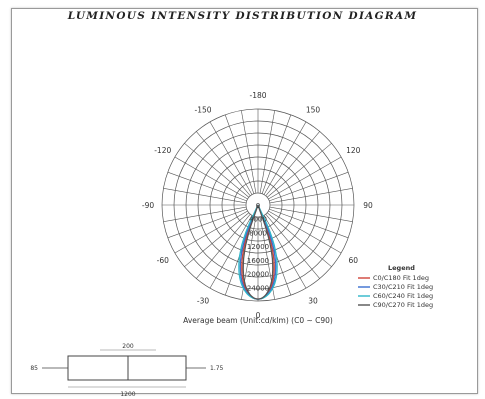 Image resolution: width=485 pixels, height=399 pixels. I want to click on angle-label: -90, so click(148, 205).